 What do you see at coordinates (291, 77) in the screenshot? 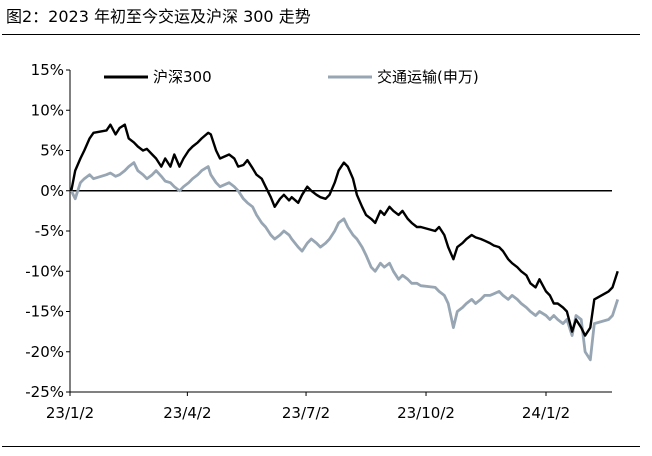
I see `legend: 沪深300 交通运输(申万)` at bounding box center [291, 77].